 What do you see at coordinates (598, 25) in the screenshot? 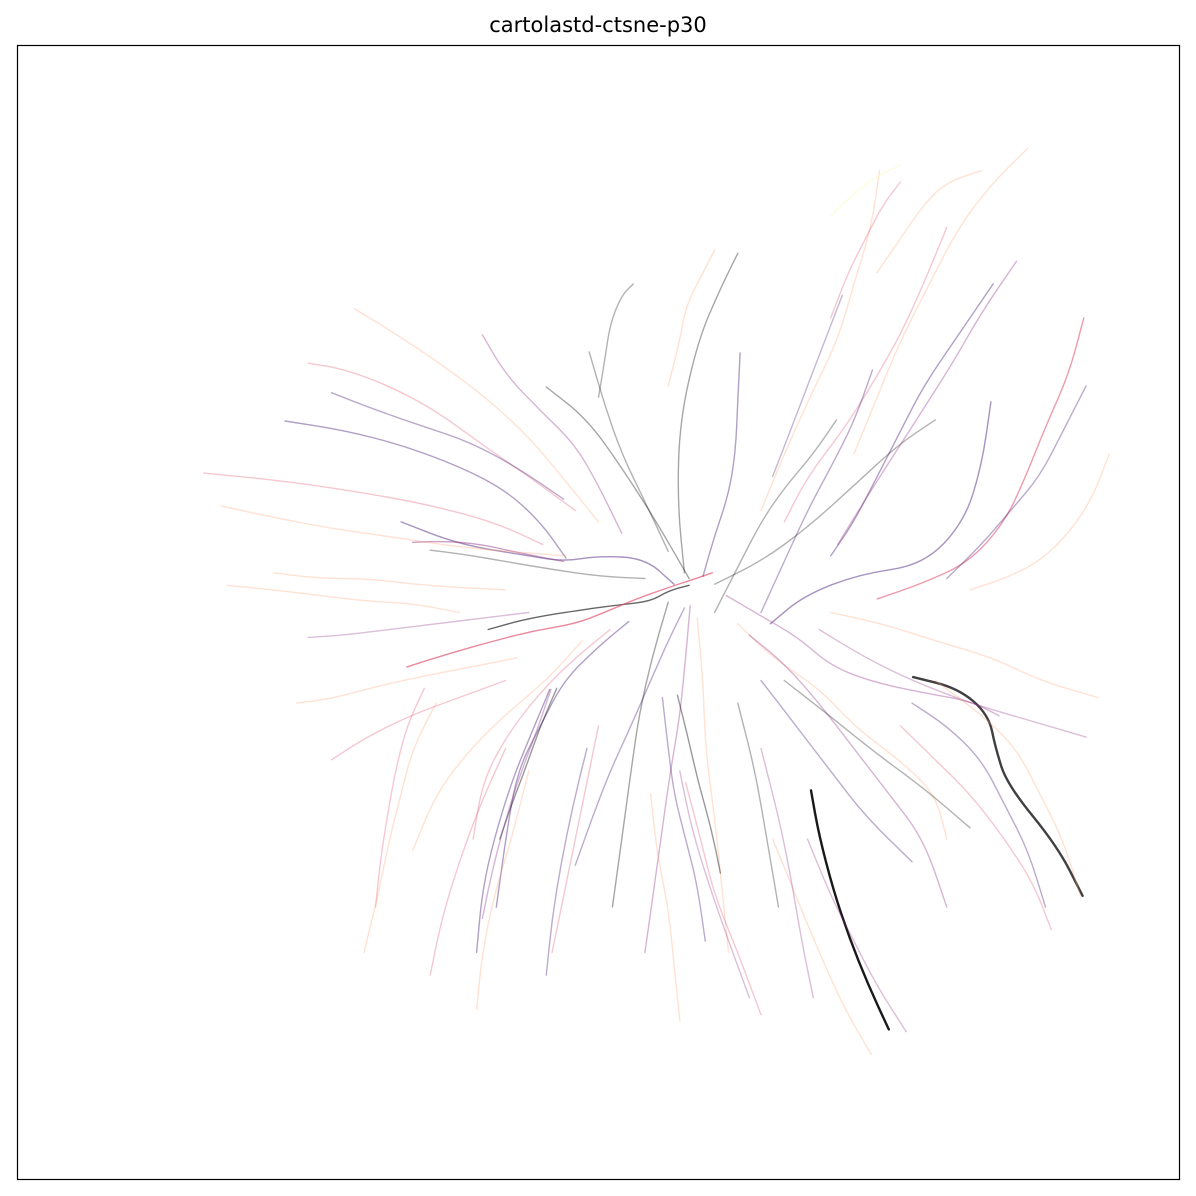
I see `chart-title: cartolastd-ctsne-p30` at bounding box center [598, 25].